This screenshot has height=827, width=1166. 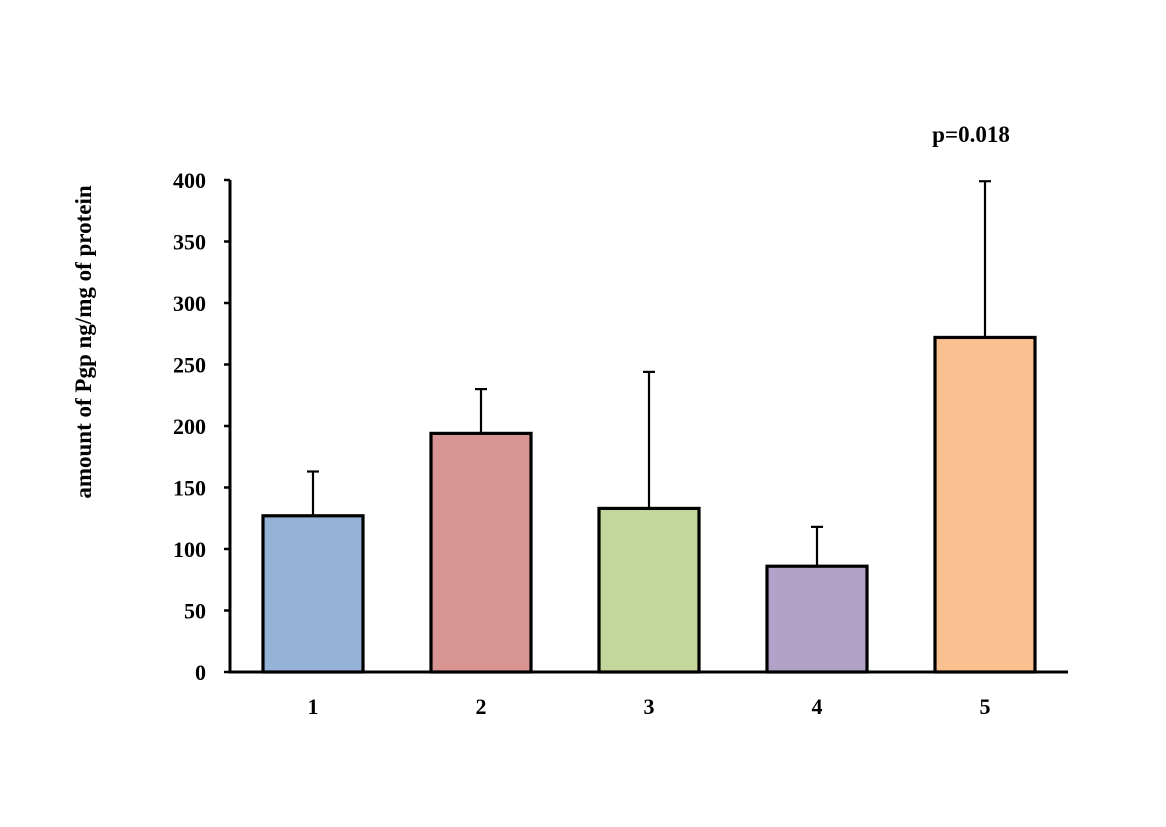 What do you see at coordinates (189, 488) in the screenshot?
I see `y-tick-label-150: 150` at bounding box center [189, 488].